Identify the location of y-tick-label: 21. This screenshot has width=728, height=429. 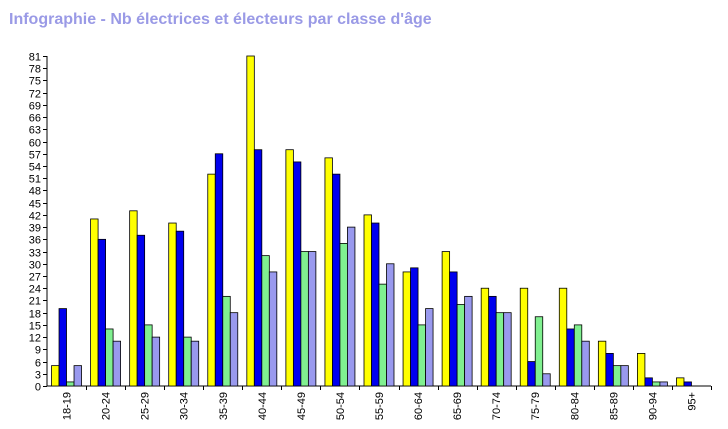
(35, 302).